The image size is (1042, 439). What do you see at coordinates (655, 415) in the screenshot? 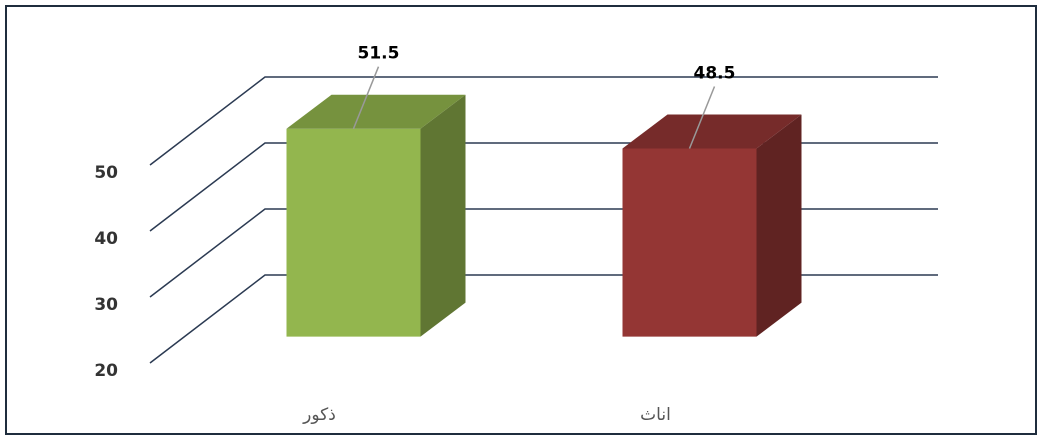
I see `x-tick-label: اناث` at bounding box center [655, 415].